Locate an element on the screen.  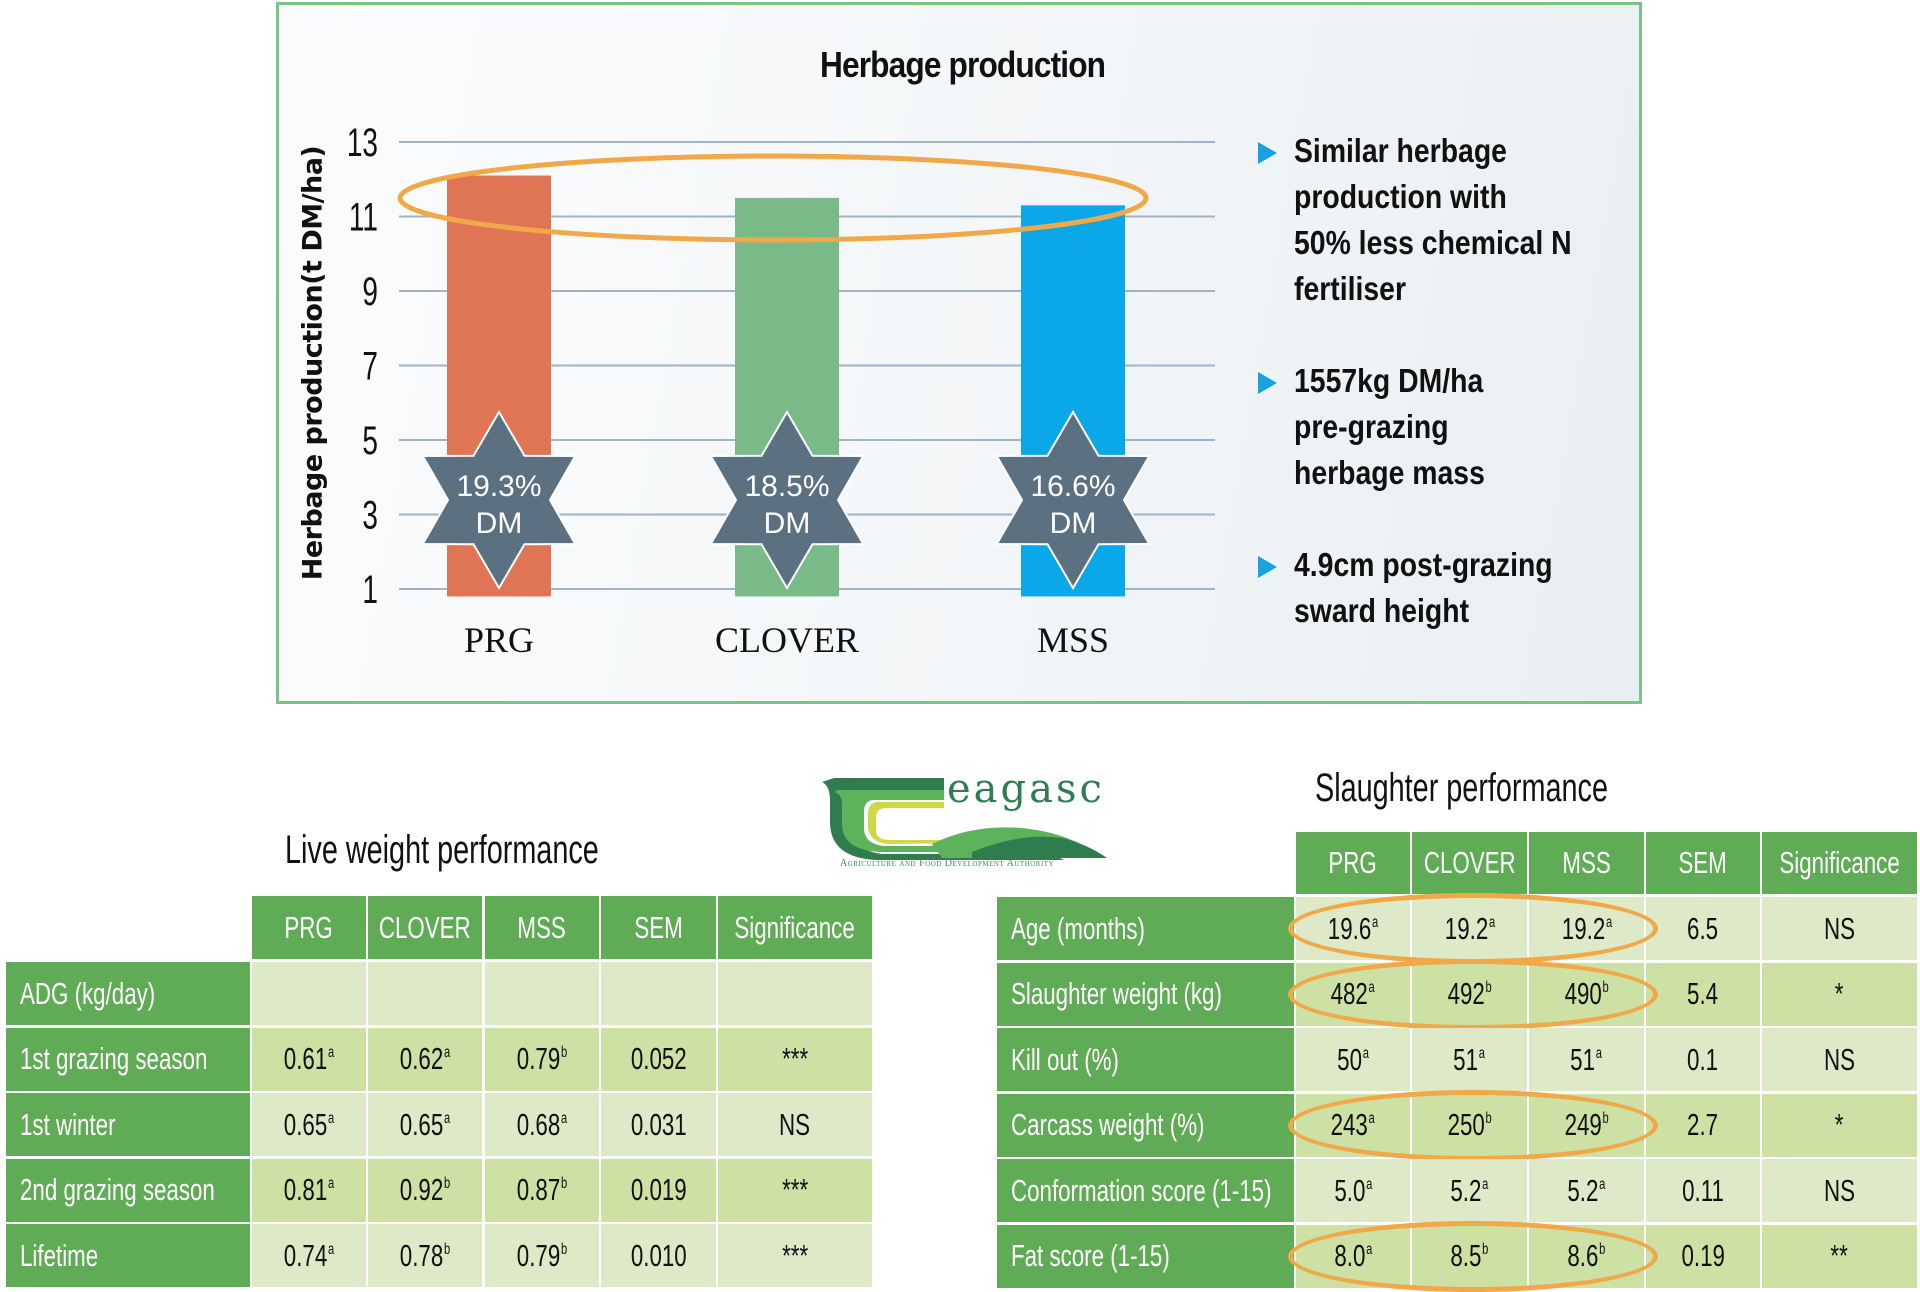
table-cell: 0.68a is located at coordinates (542, 1124).